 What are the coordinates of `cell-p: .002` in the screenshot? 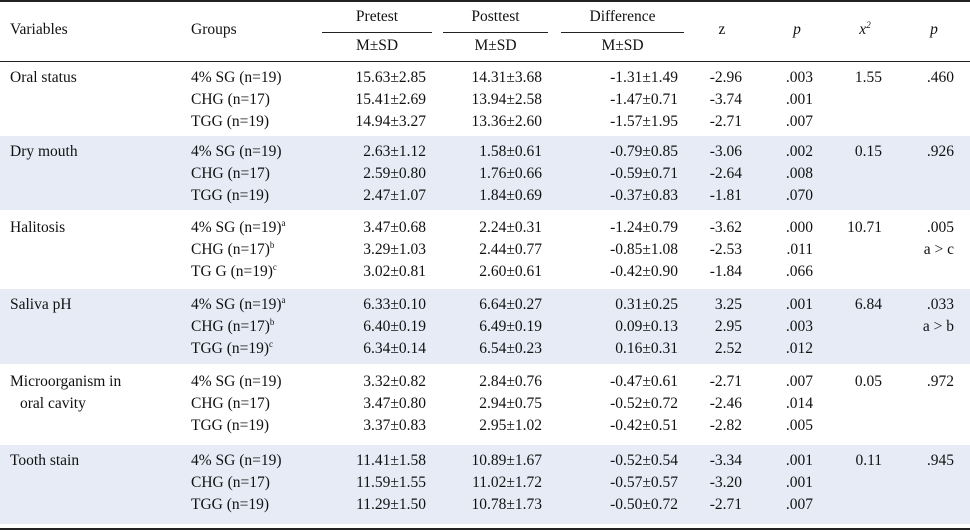 It's located at (799, 151).